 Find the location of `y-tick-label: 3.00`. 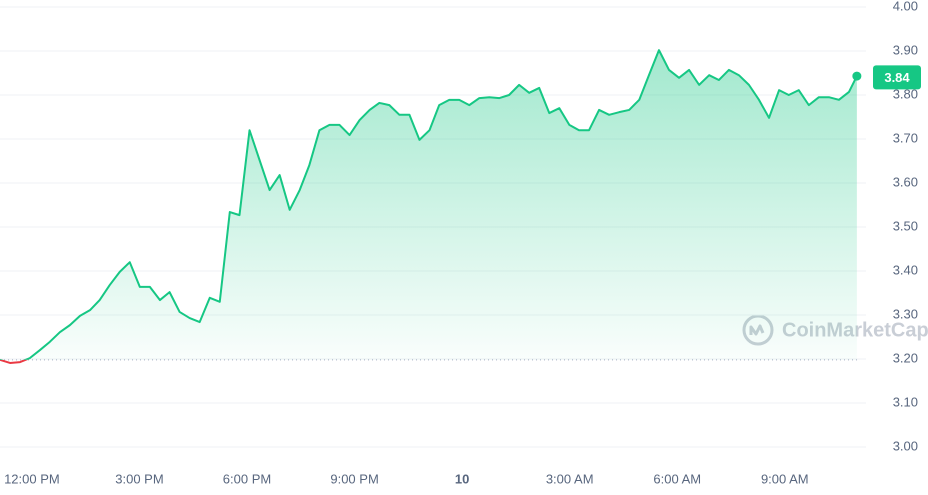

y-tick-label: 3.00 is located at coordinates (905, 445).